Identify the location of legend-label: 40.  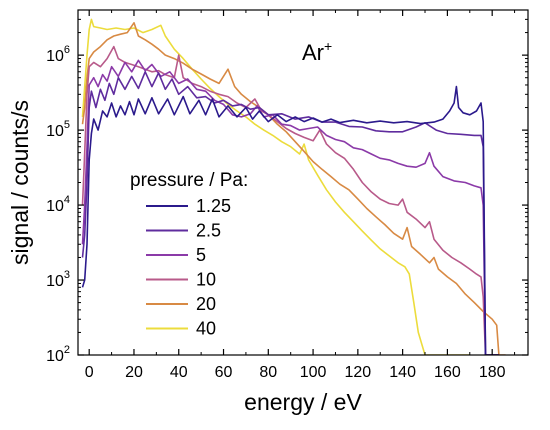
(206, 329).